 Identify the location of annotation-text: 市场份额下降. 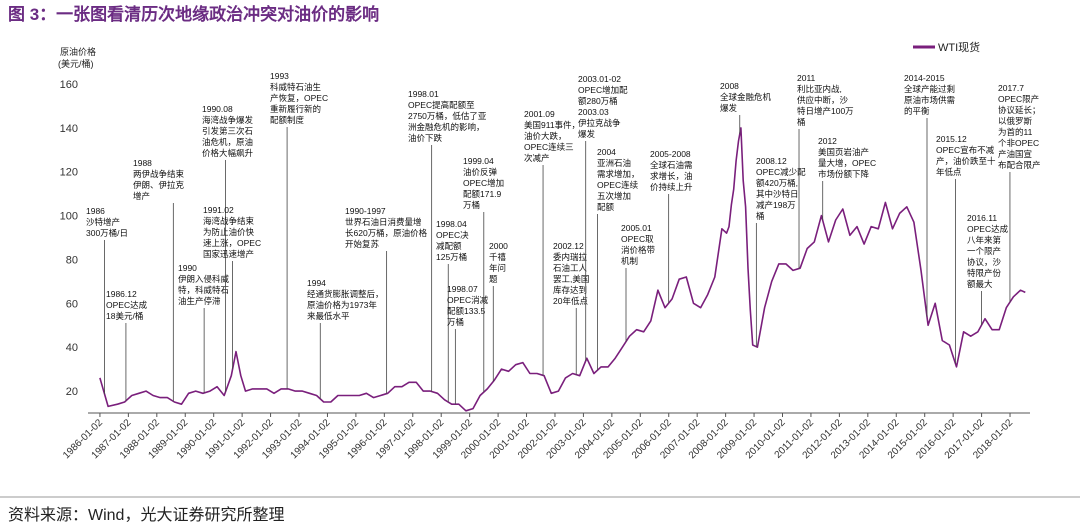
(844, 174).